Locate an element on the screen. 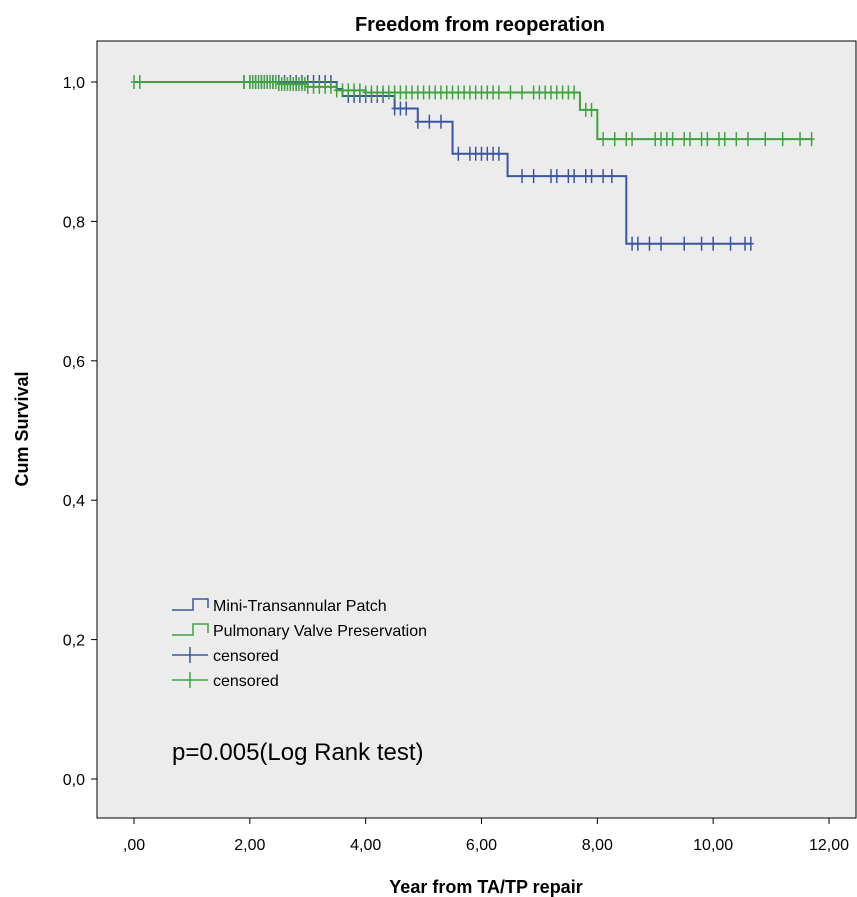 This screenshot has height=897, width=857. x-tick-label: 12,00 is located at coordinates (829, 845).